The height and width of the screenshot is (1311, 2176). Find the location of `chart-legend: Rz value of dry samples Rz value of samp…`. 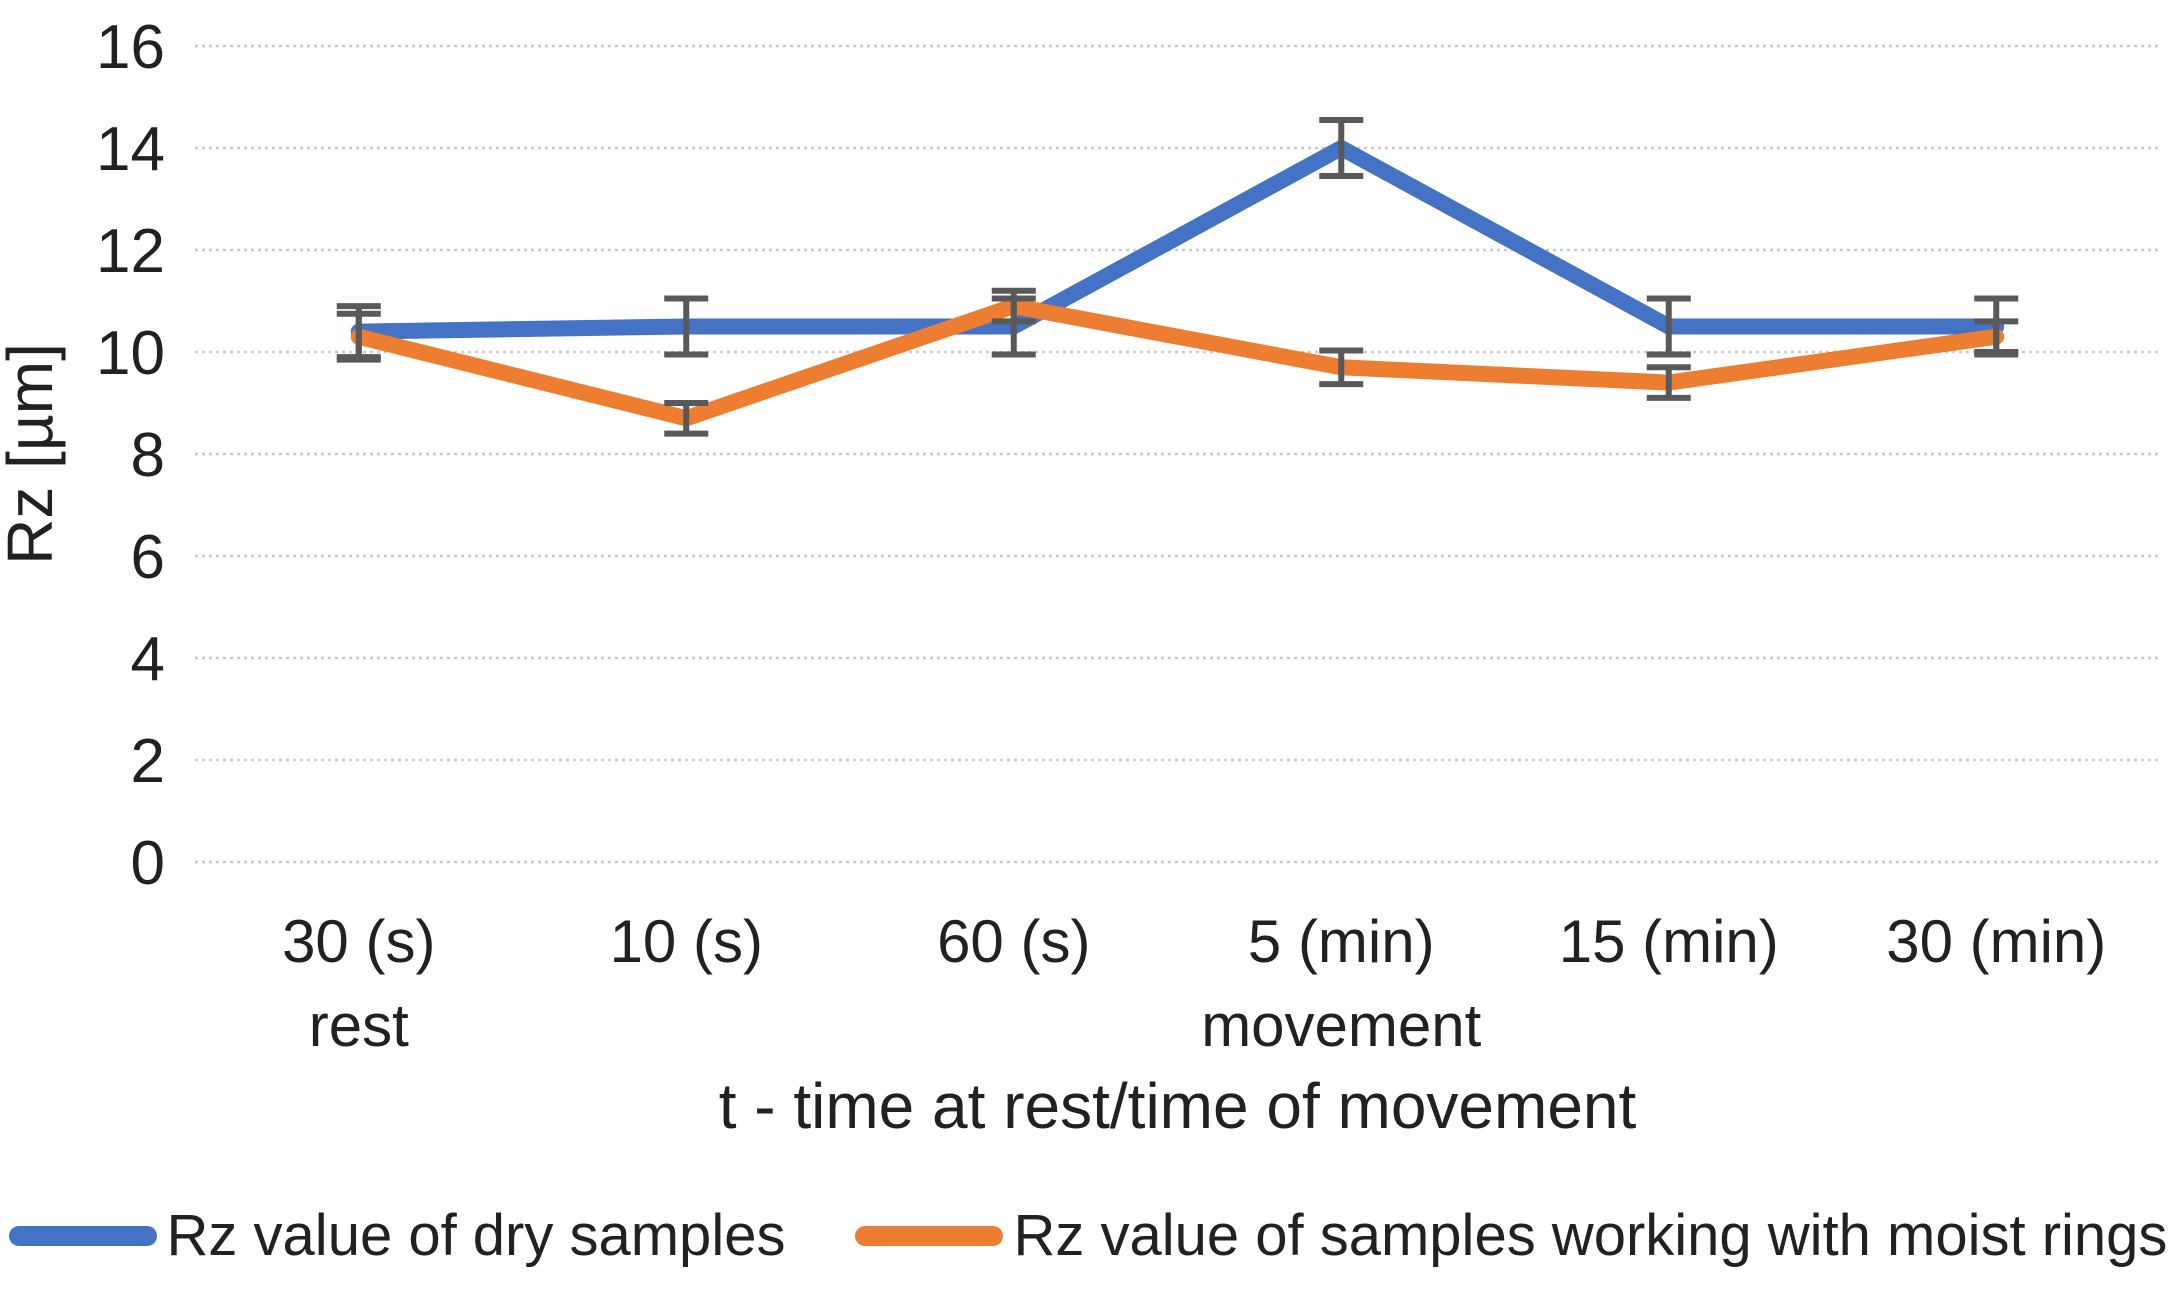

chart-legend: Rz value of dry samples Rz value of samp… is located at coordinates (1088, 1235).